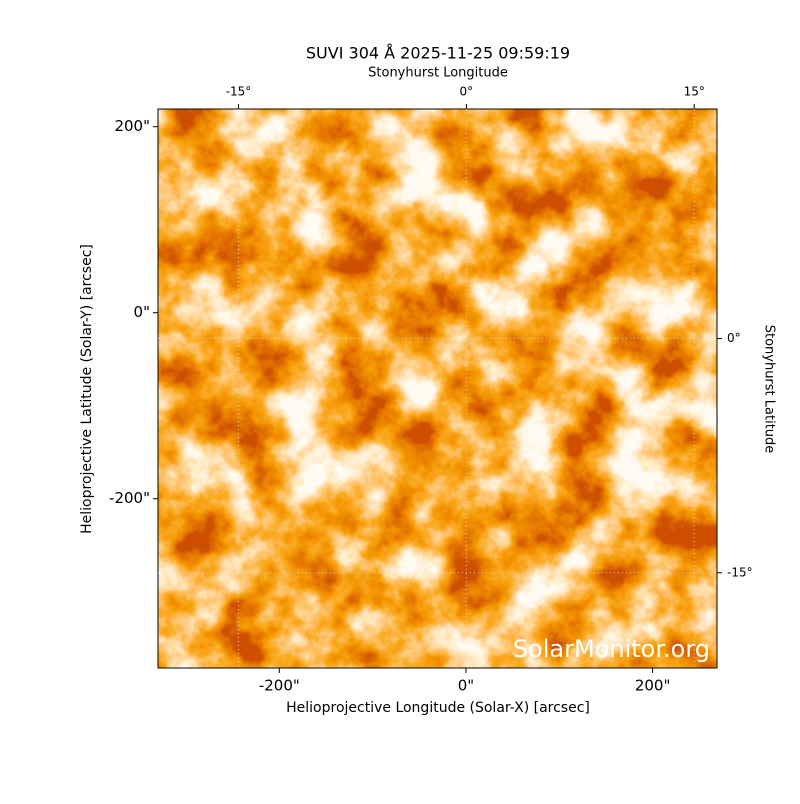 The height and width of the screenshot is (804, 800). I want to click on y2-label: Stonyhurst Latitude, so click(769, 389).